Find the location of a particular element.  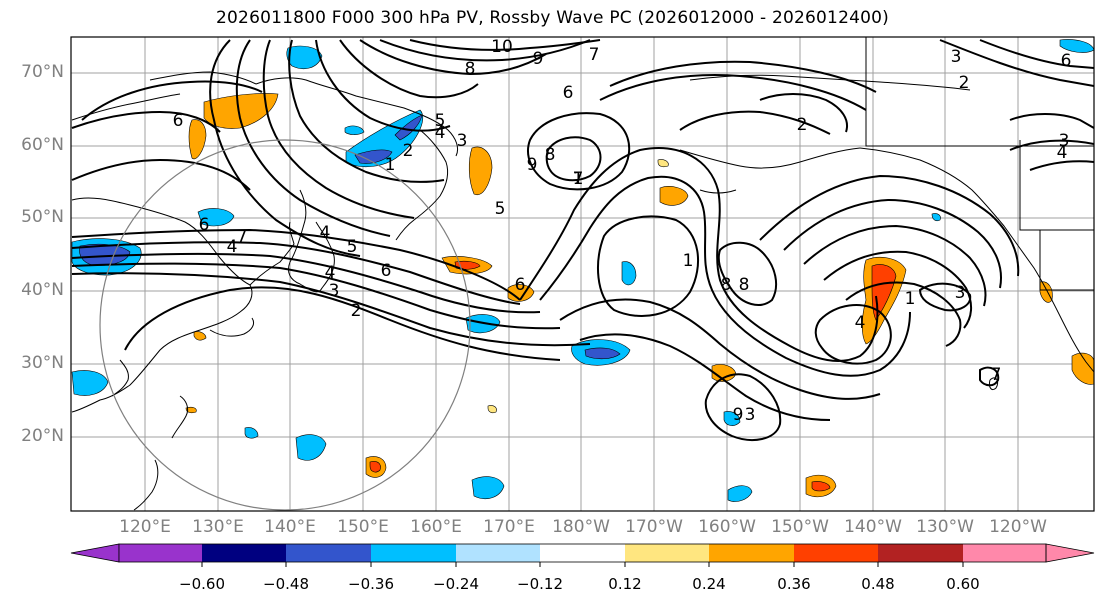

lon-label-170w: 170°W is located at coordinates (654, 527).